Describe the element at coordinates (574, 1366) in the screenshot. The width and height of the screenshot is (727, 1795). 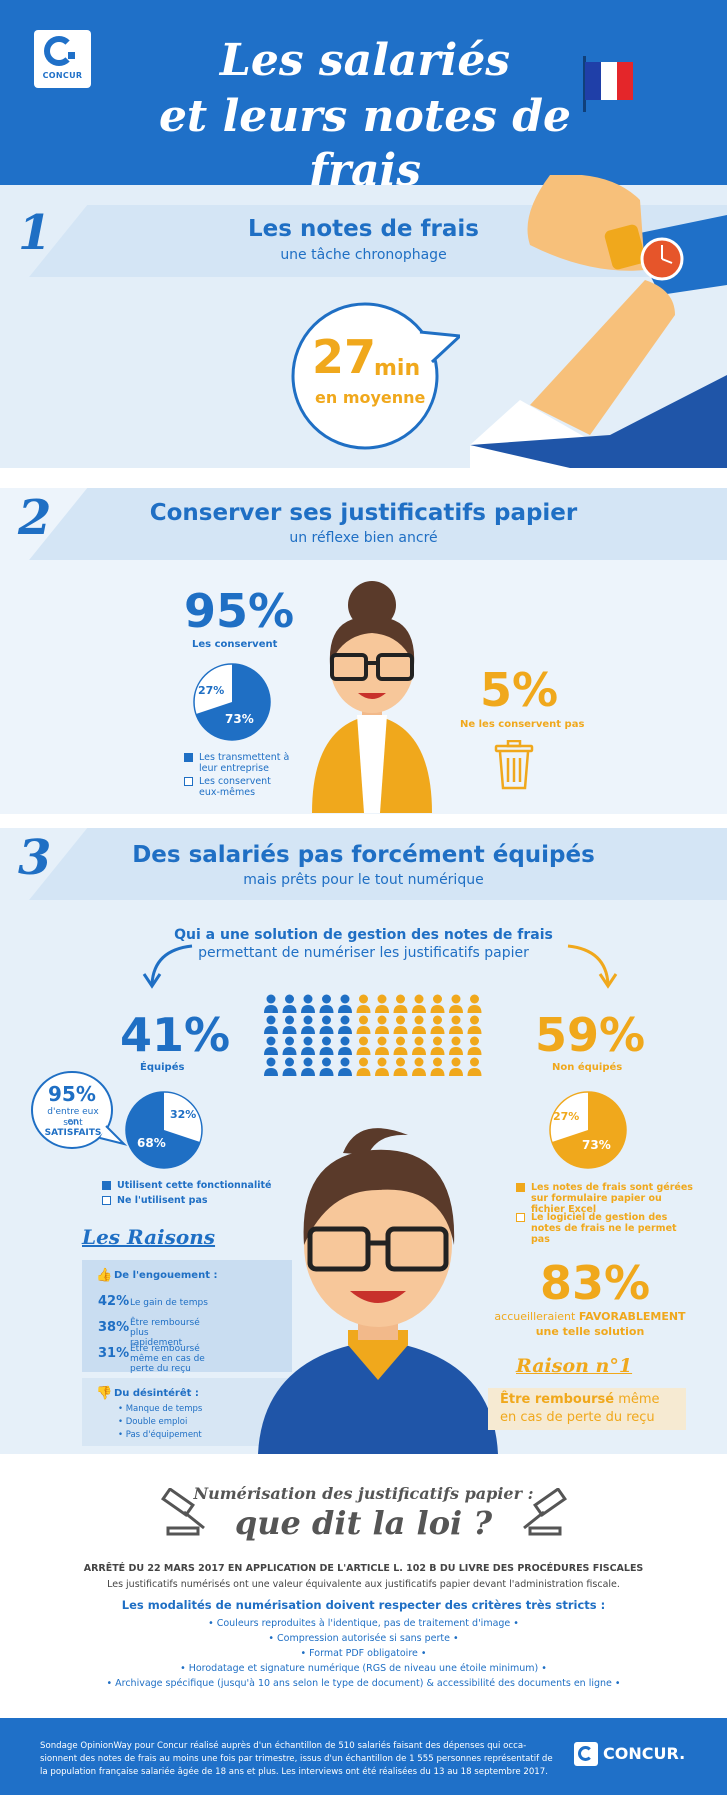
I see `raison1-title: Raison n°1` at that location.